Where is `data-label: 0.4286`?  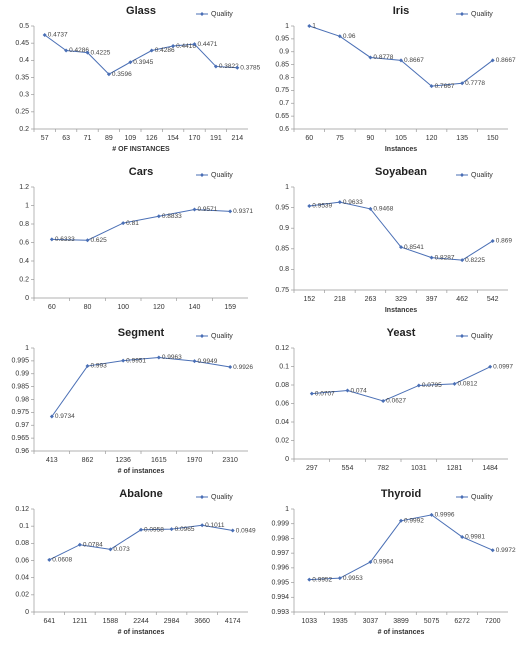 data-label: 0.4286 is located at coordinates (79, 50).